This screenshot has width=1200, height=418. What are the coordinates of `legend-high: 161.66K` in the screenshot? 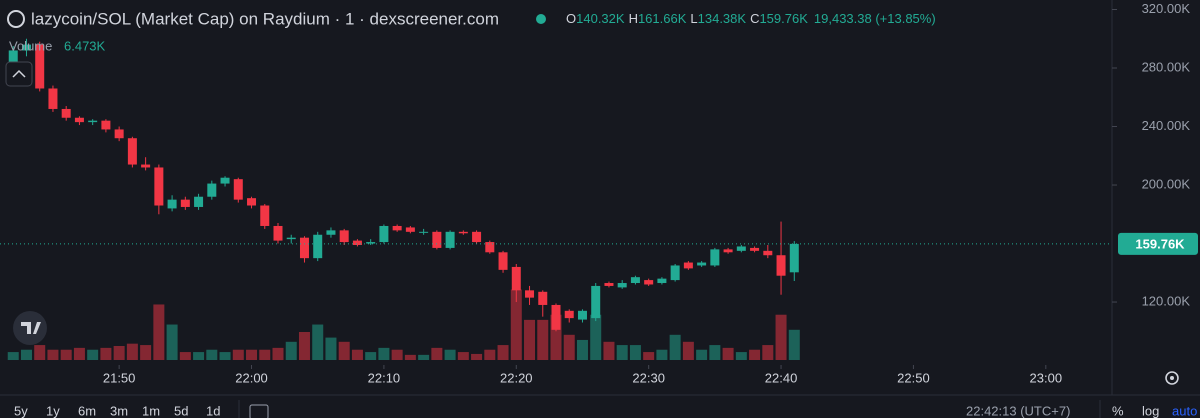 It's located at (662, 18).